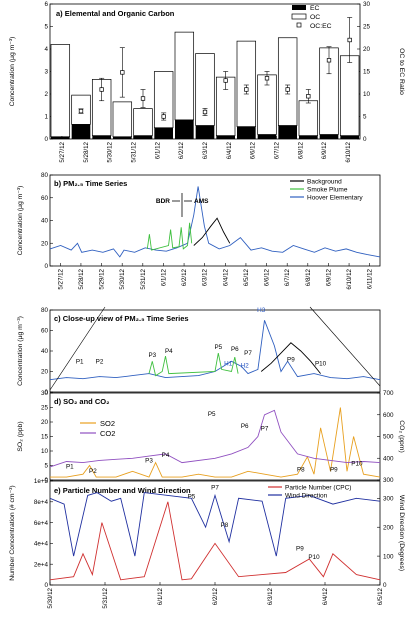 Image resolution: width=409 pixels, height=637 pixels. What do you see at coordinates (306, 495) in the screenshot?
I see `panel-e-legend-label: Wind Direction` at bounding box center [306, 495].